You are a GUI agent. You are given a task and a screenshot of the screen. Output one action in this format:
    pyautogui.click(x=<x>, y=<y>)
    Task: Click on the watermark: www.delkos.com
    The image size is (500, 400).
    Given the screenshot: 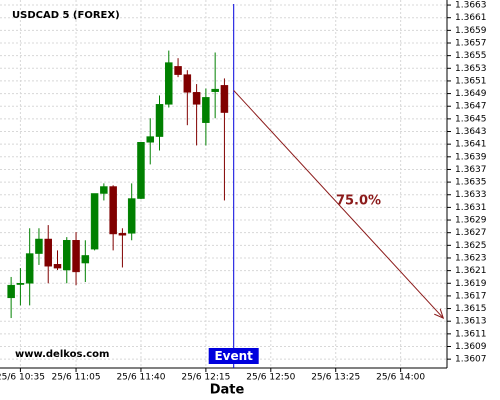 What is the action you would take?
    pyautogui.click(x=62, y=354)
    